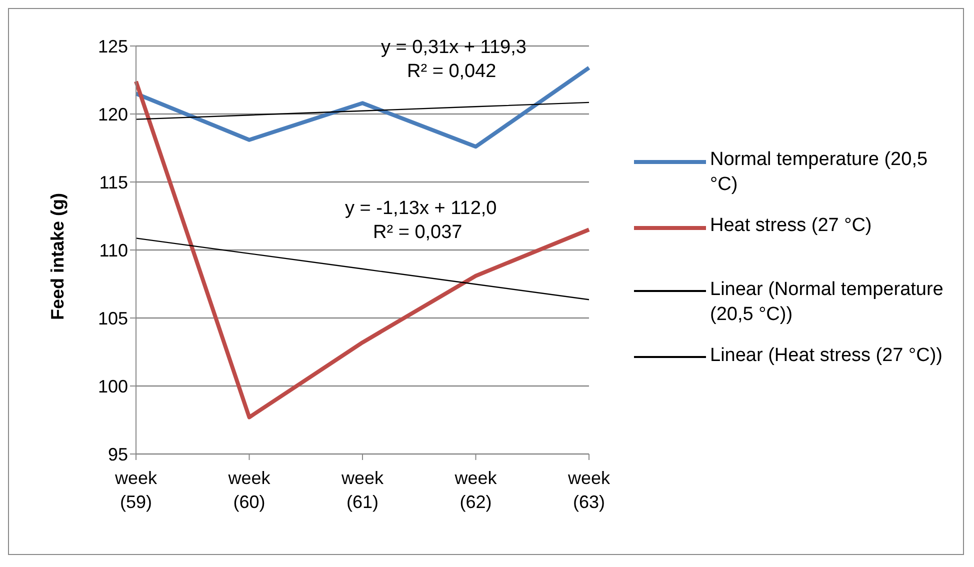 This screenshot has height=567, width=974. I want to click on x-tick-label: week (59), so click(136, 490).